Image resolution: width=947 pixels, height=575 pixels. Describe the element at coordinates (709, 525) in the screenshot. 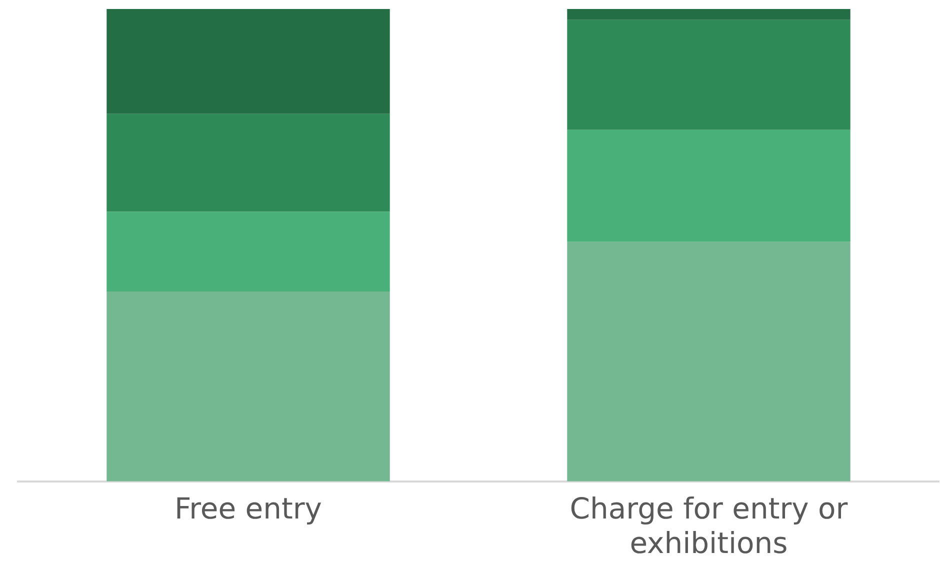

I see `x-tick-label: Charge for entry or exhibitions` at that location.